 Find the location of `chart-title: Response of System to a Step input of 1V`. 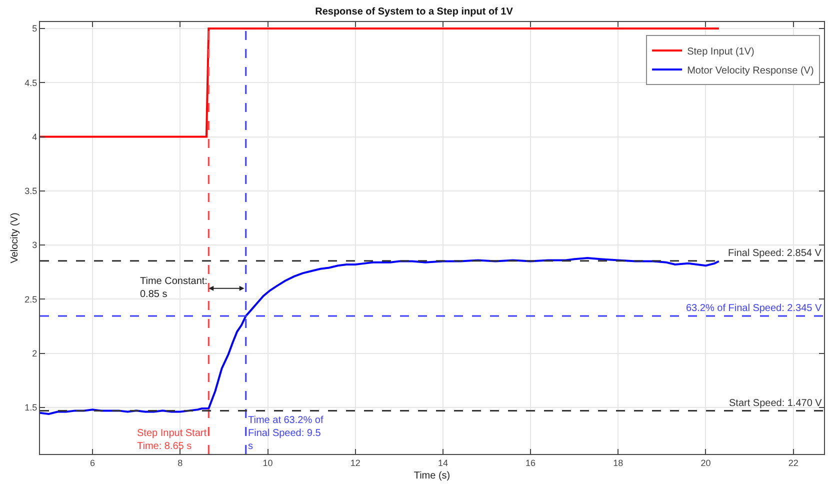

chart-title: Response of System to a Step input of 1V is located at coordinates (414, 12).